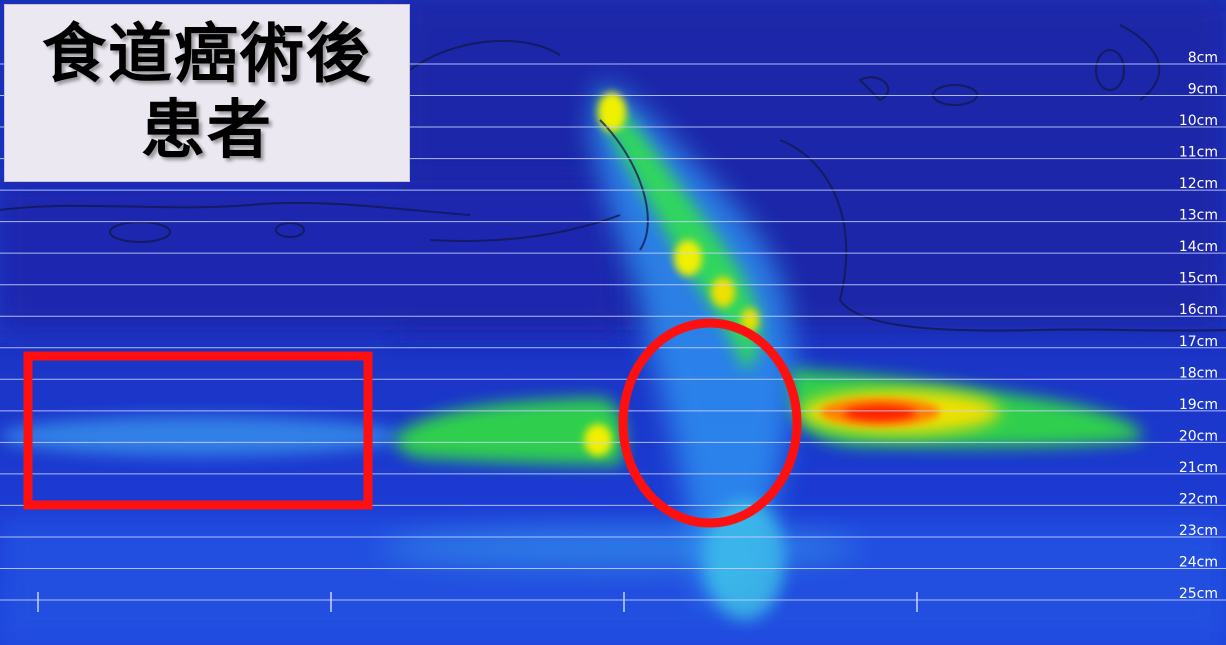 This screenshot has height=645, width=1226. I want to click on title-line-2: 患者, so click(207, 131).